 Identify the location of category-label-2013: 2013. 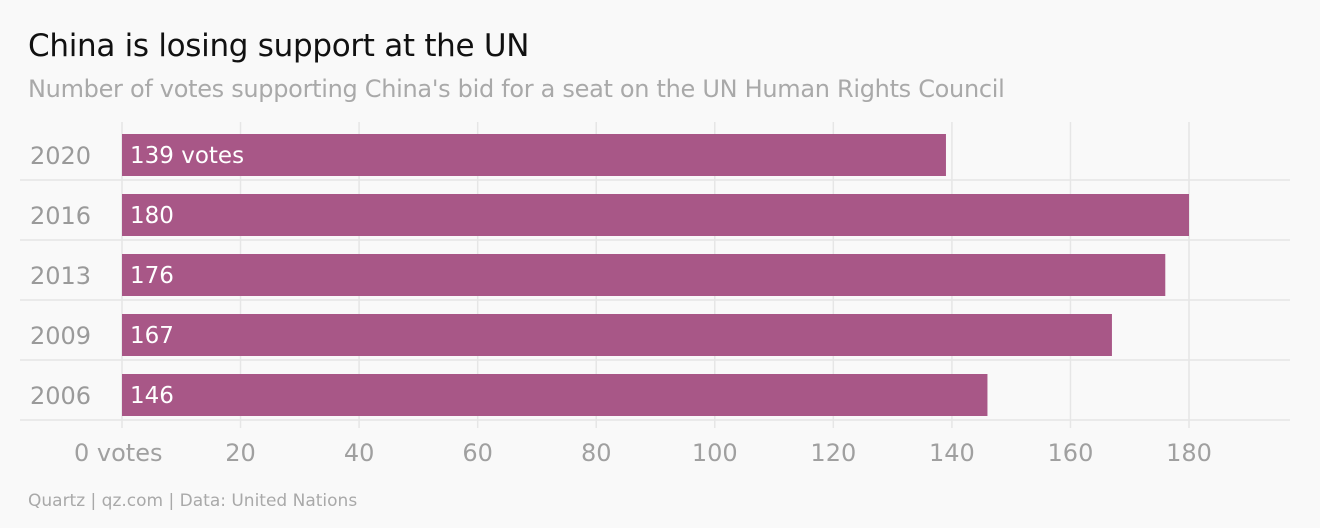
(60, 276).